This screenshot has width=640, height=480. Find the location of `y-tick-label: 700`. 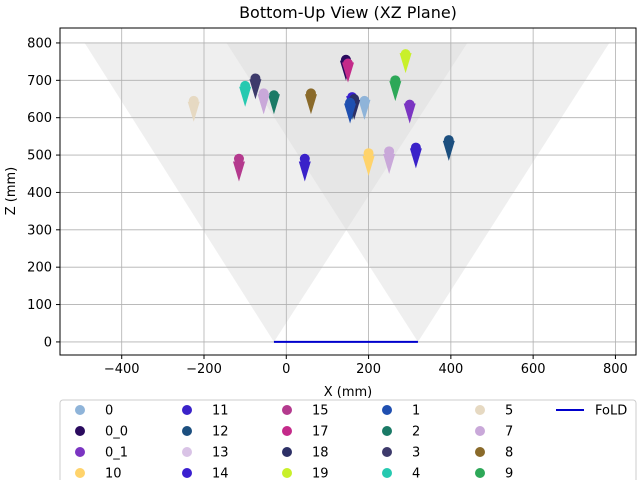

y-tick-label: 700 is located at coordinates (39, 81).